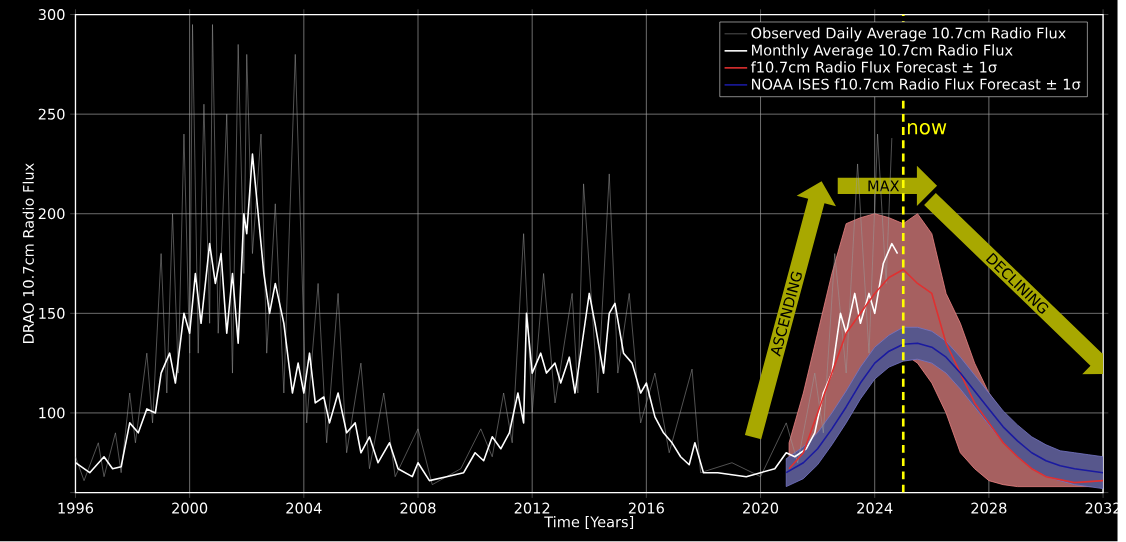 This screenshot has height=542, width=1126. Describe the element at coordinates (190, 508) in the screenshot. I see `x-tick-label: 2000` at that location.